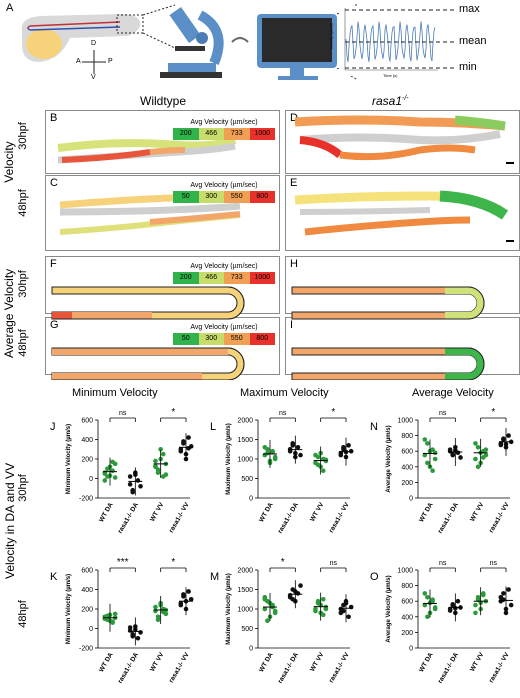 The width and height of the screenshot is (520, 698). What do you see at coordinates (192, 42) in the screenshot?
I see `microscope-icon` at bounding box center [192, 42].